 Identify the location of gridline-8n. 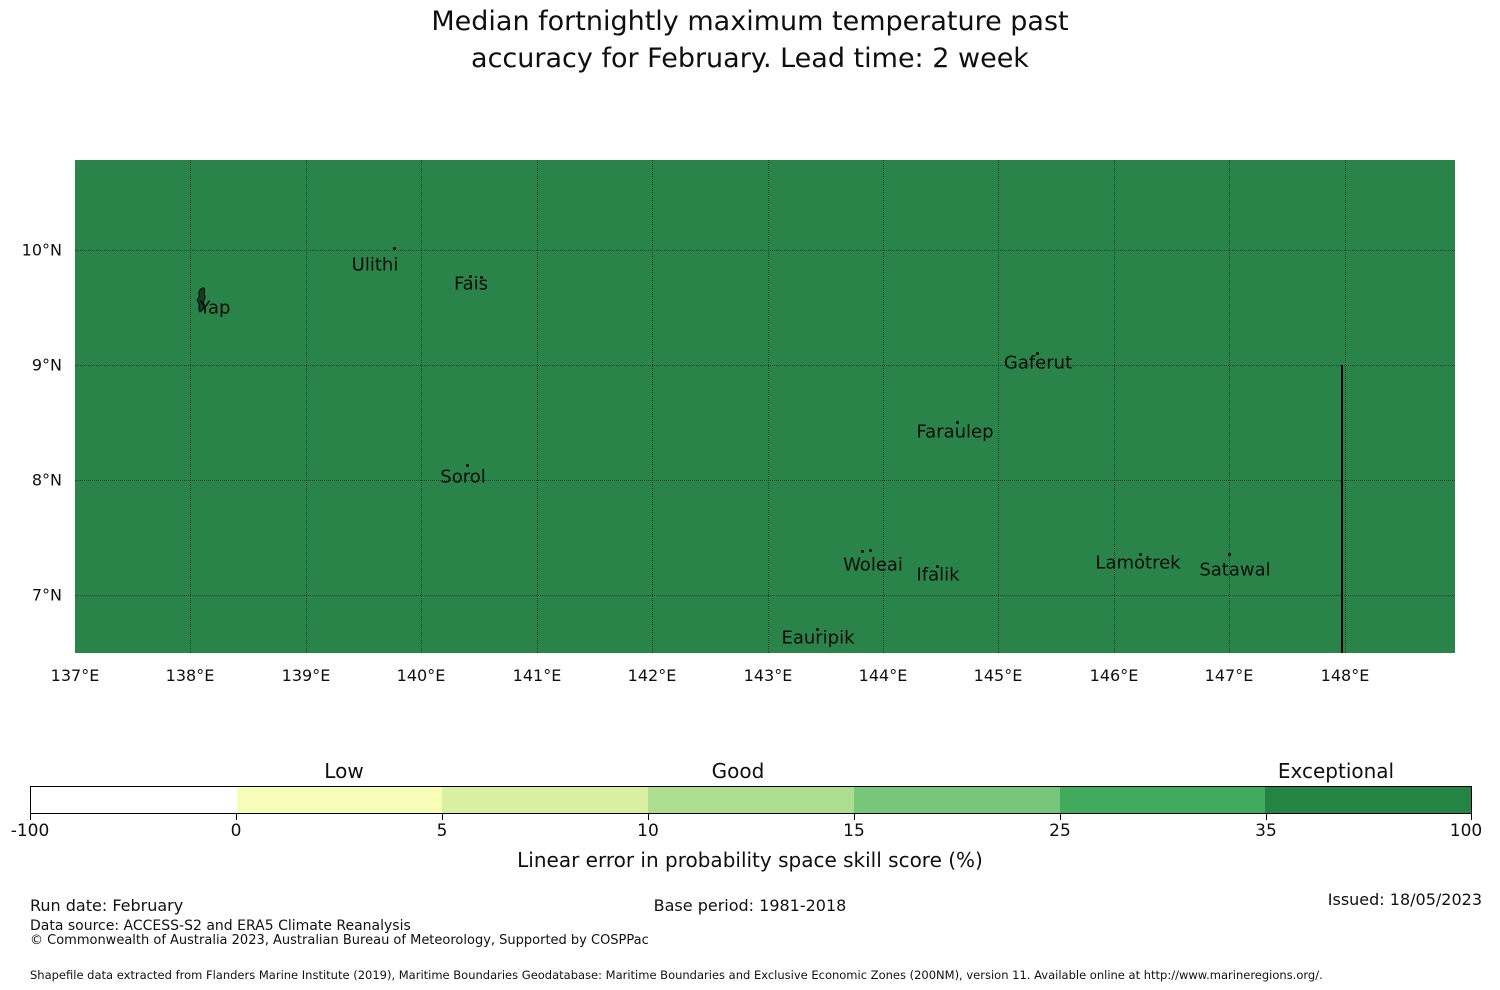
(765, 480).